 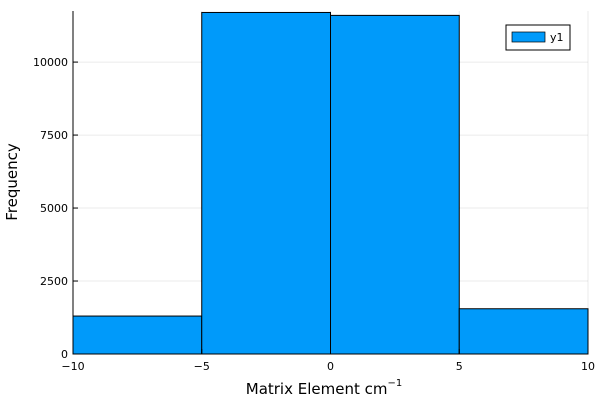 What do you see at coordinates (202, 366) in the screenshot?
I see `x-tick-label-1: −5` at bounding box center [202, 366].